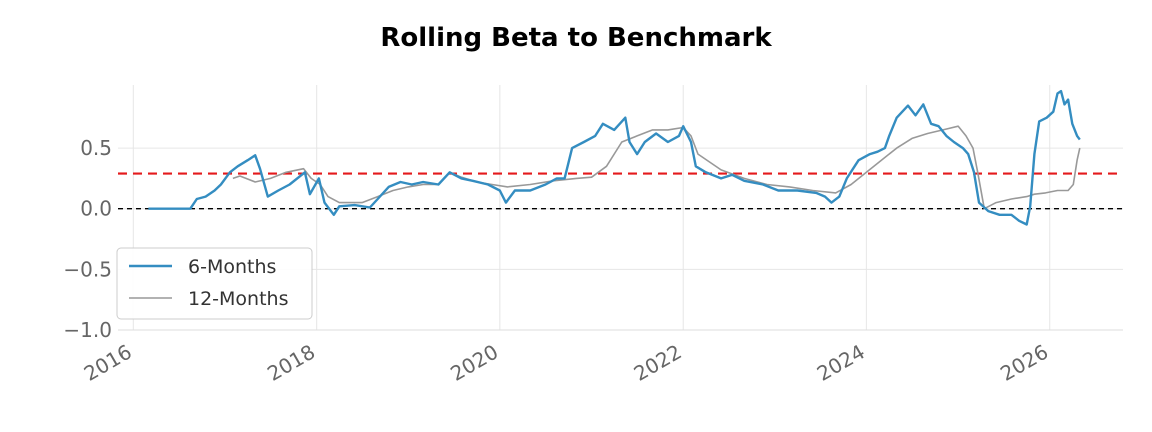 This screenshot has width=1152, height=432. What do you see at coordinates (291, 363) in the screenshot?
I see `x-tick-label: 2018` at bounding box center [291, 363].